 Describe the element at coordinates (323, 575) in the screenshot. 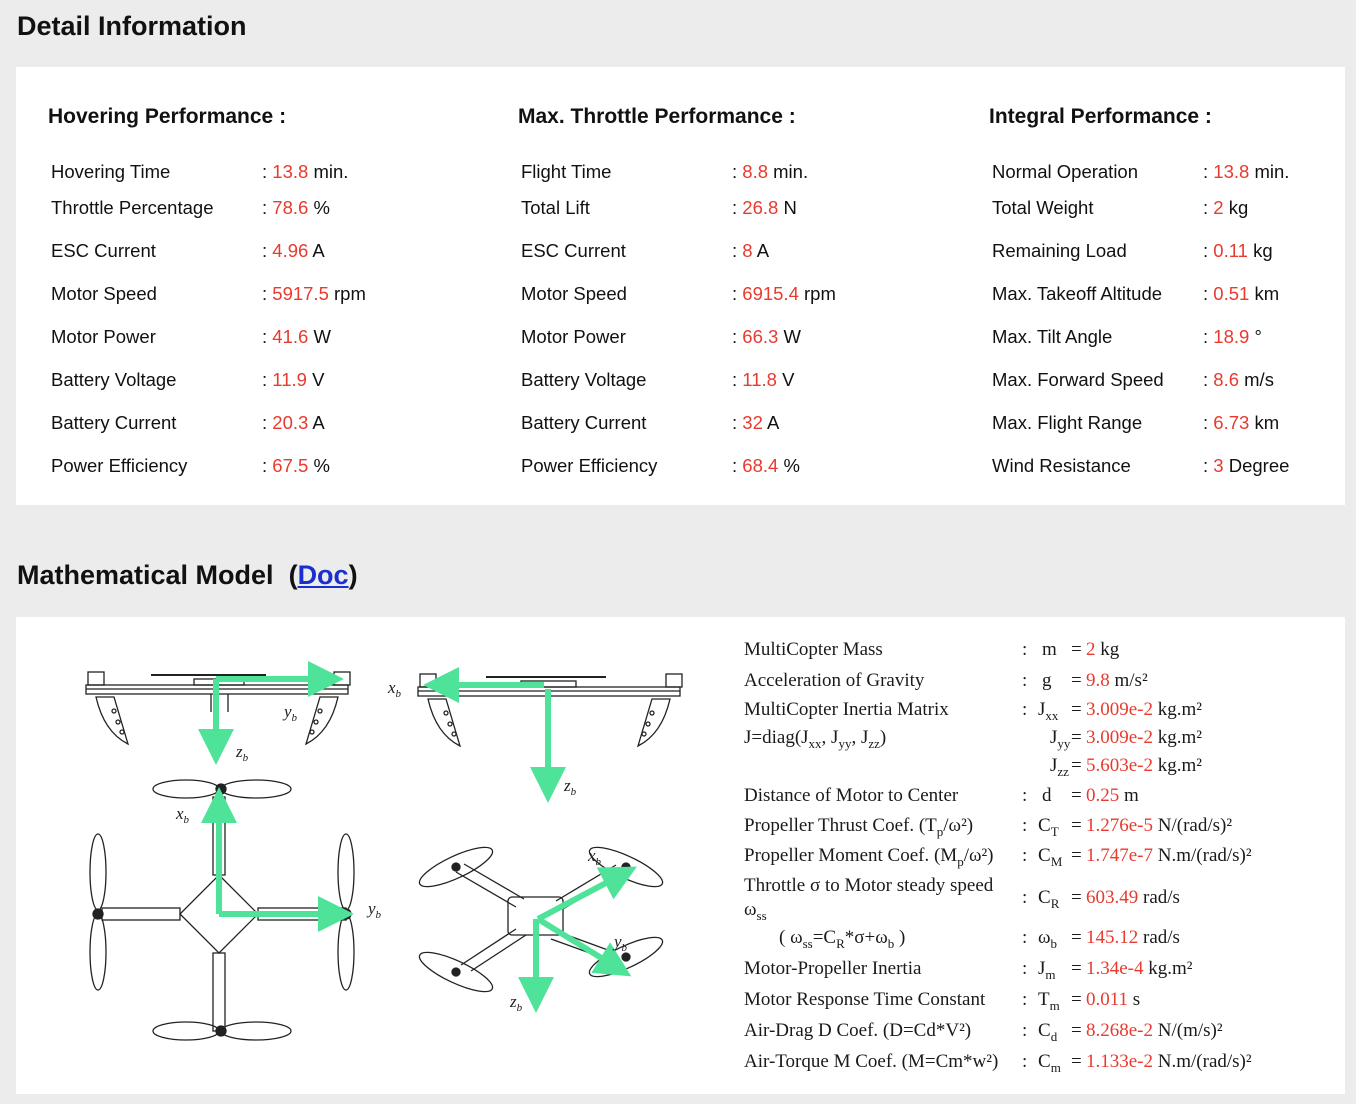

I see `doc-link: Doc` at that location.